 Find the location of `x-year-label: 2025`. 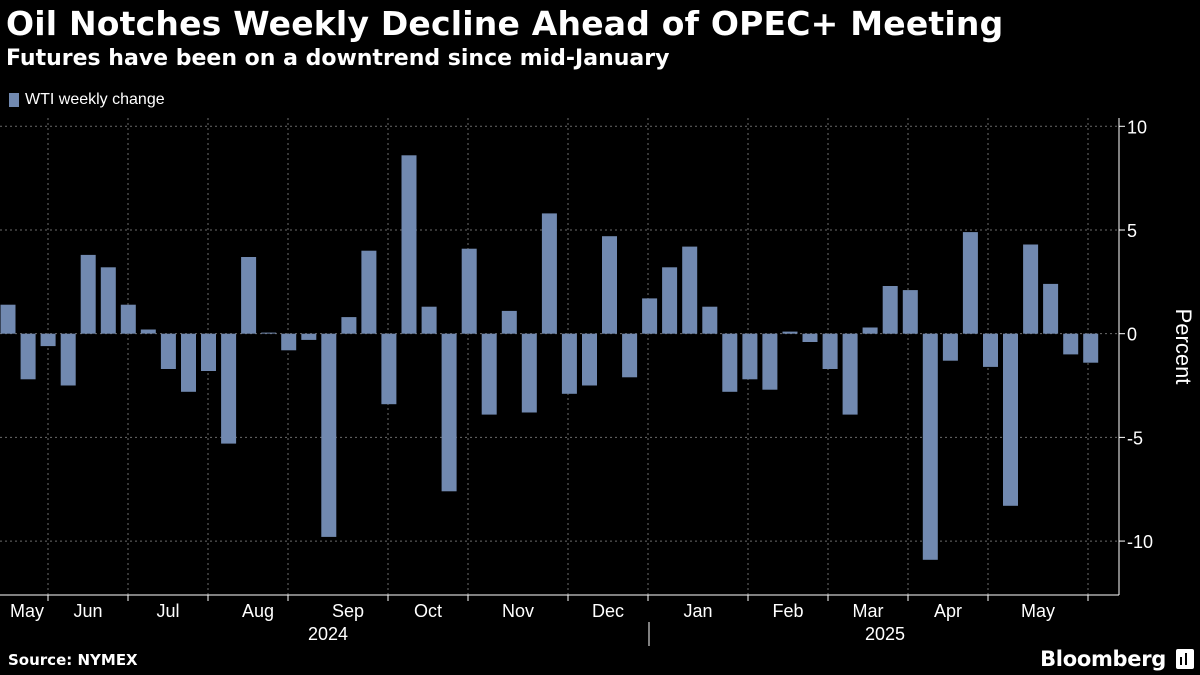

x-year-label: 2025 is located at coordinates (885, 634).